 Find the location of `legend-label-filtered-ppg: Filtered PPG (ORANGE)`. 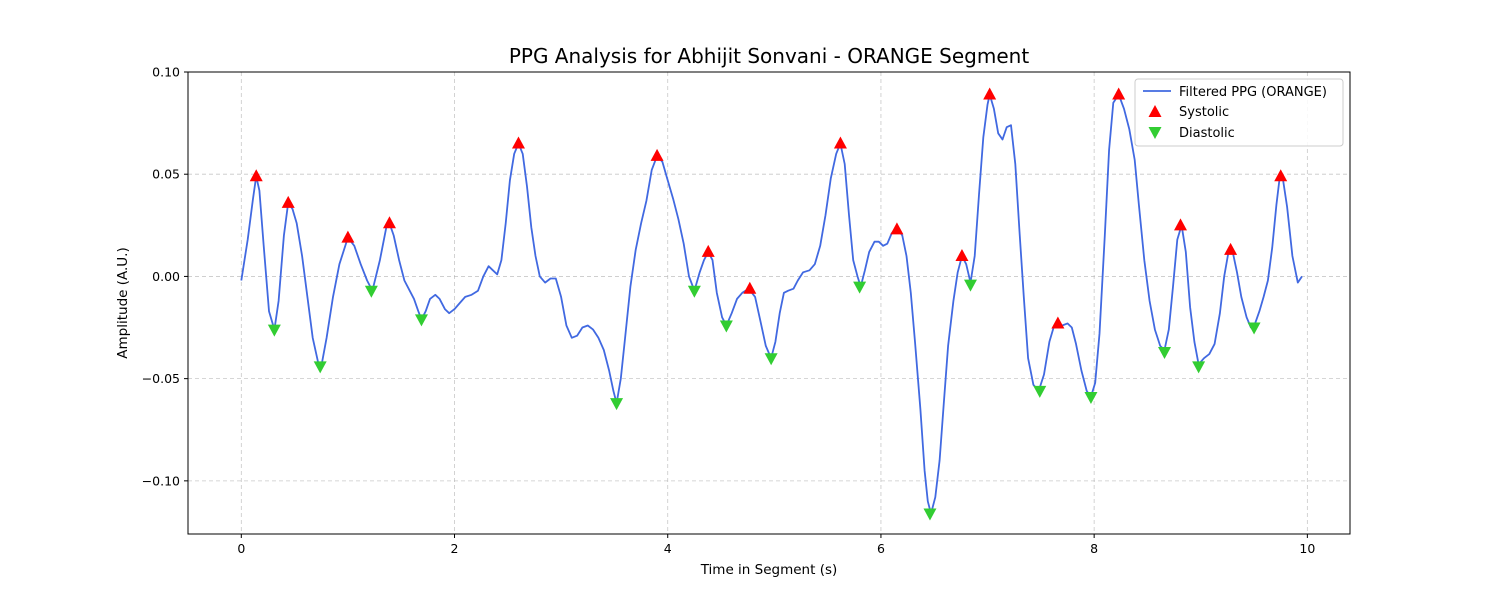

legend-label-filtered-ppg: Filtered PPG (ORANGE) is located at coordinates (1253, 92).